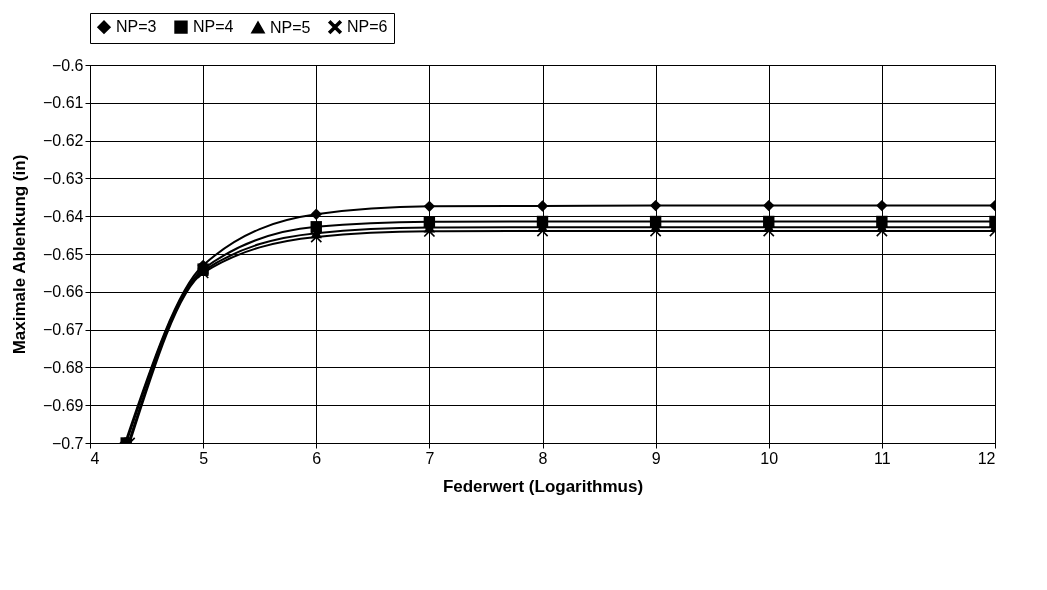 Image resolution: width=1047 pixels, height=590 pixels. What do you see at coordinates (213, 27) in the screenshot?
I see `legend-label: NP=4` at bounding box center [213, 27].